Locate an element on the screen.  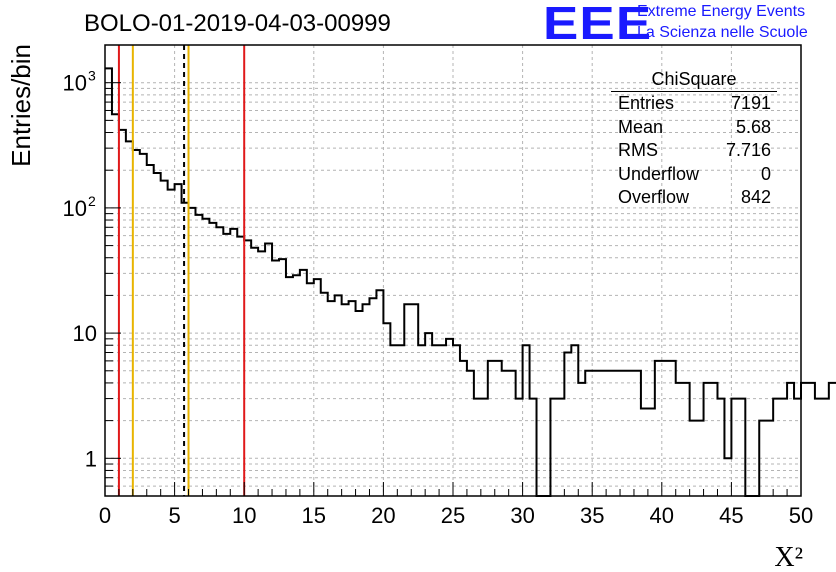
x-tick-label: 50 is located at coordinates (801, 515).